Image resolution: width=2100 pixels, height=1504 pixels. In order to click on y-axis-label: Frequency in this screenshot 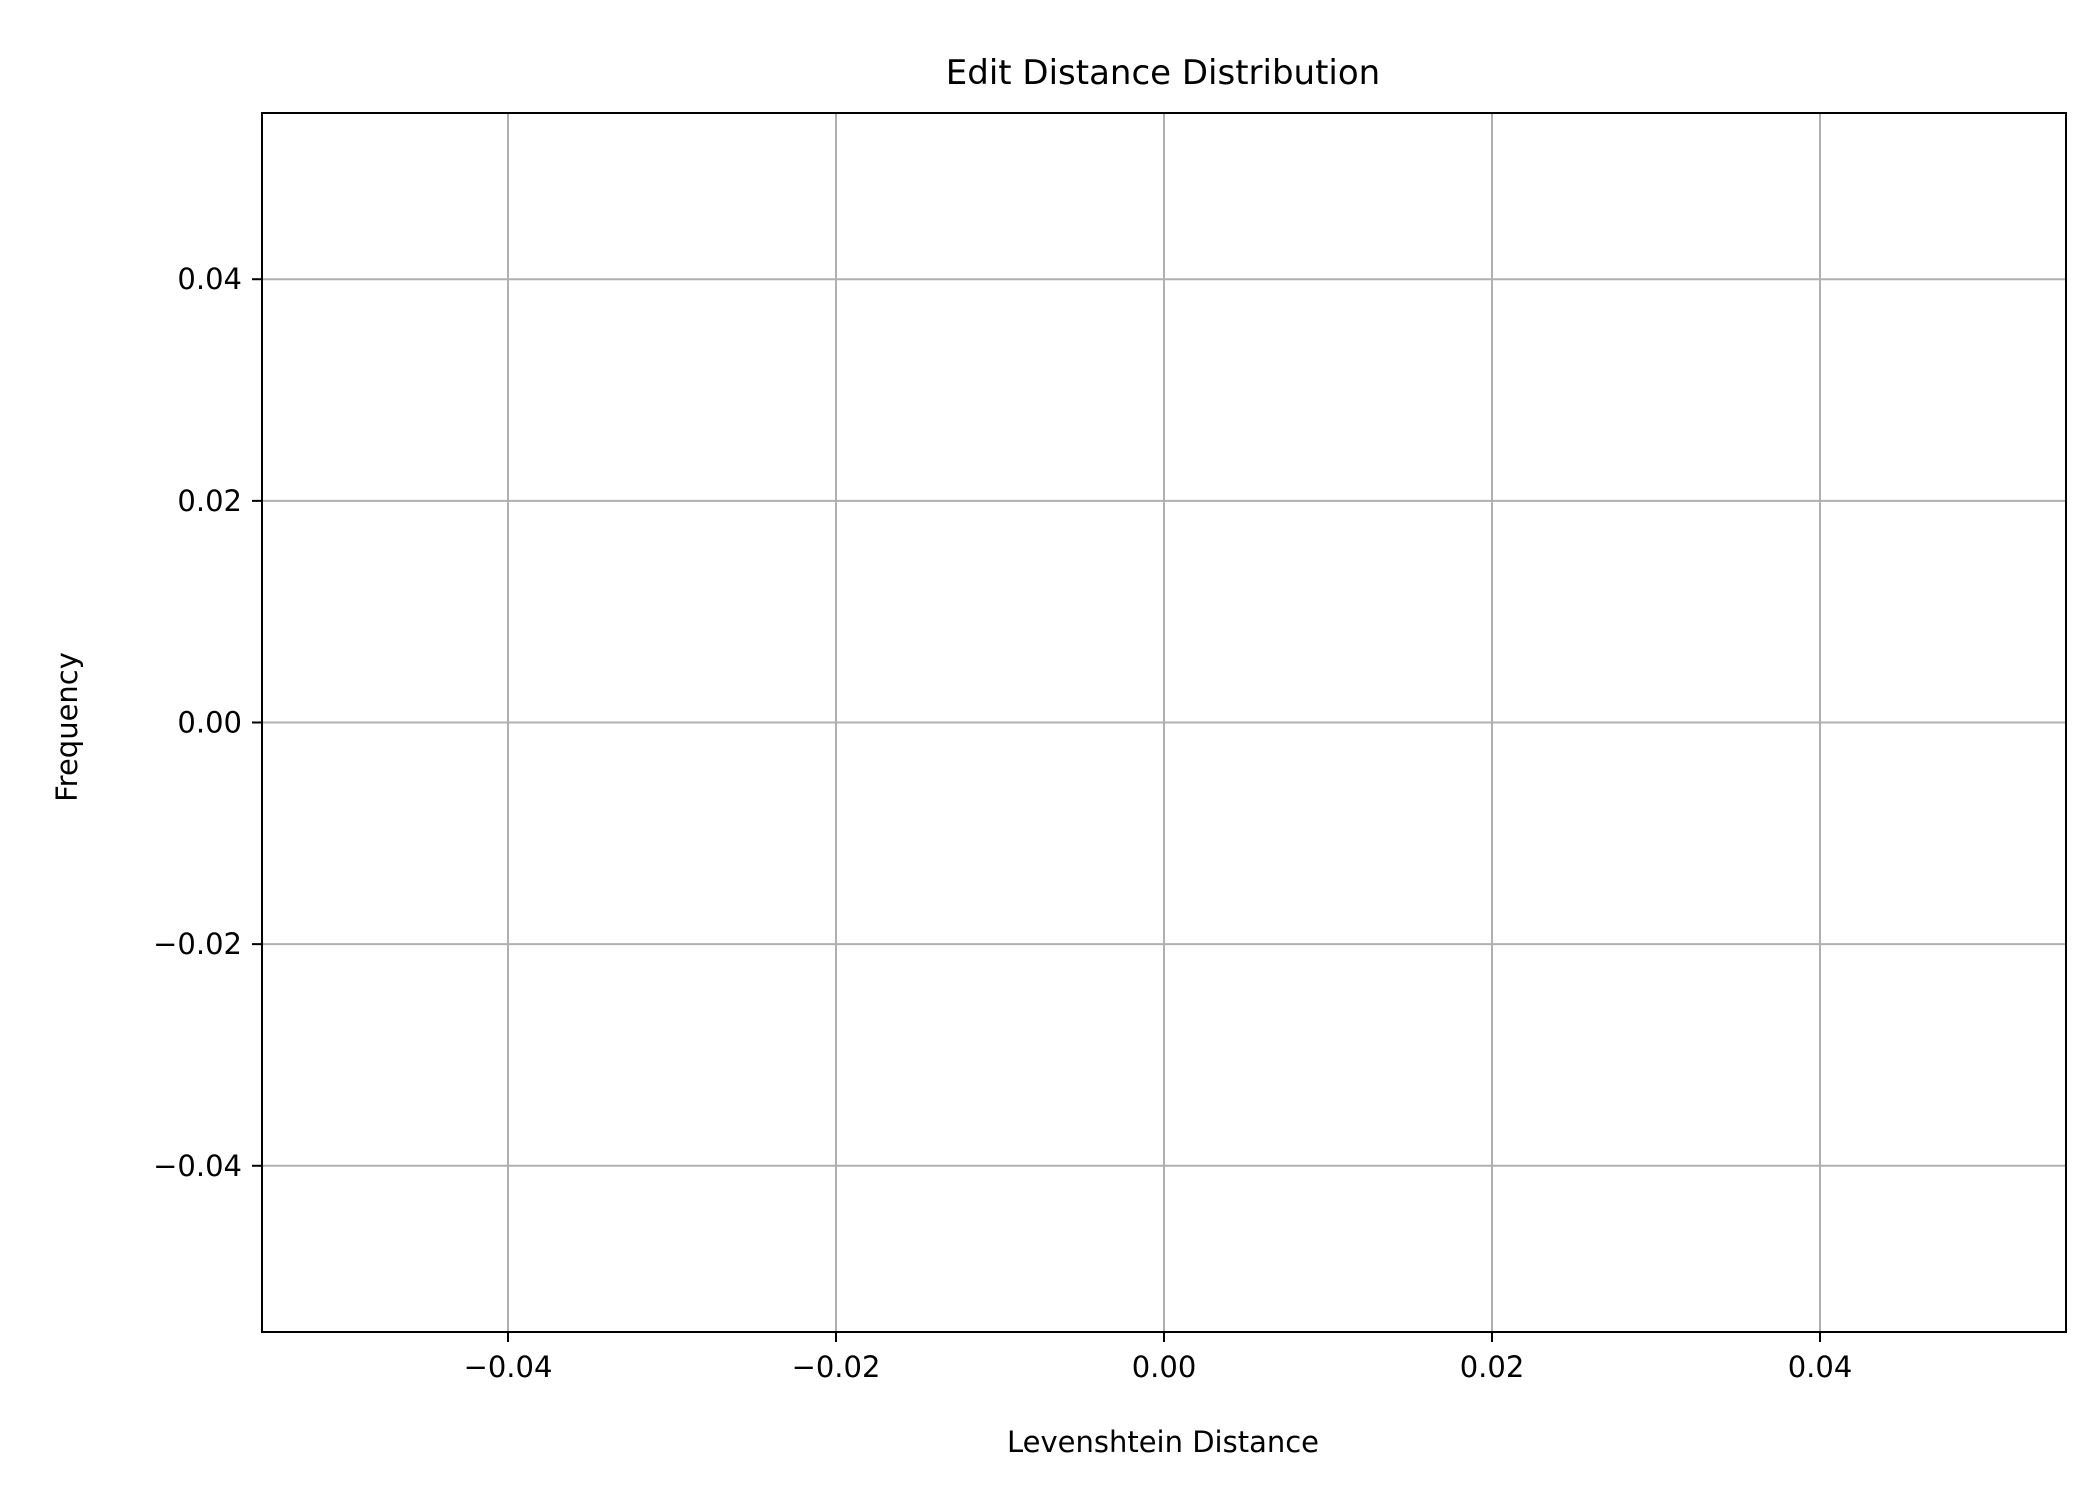, I will do `click(67, 727)`.